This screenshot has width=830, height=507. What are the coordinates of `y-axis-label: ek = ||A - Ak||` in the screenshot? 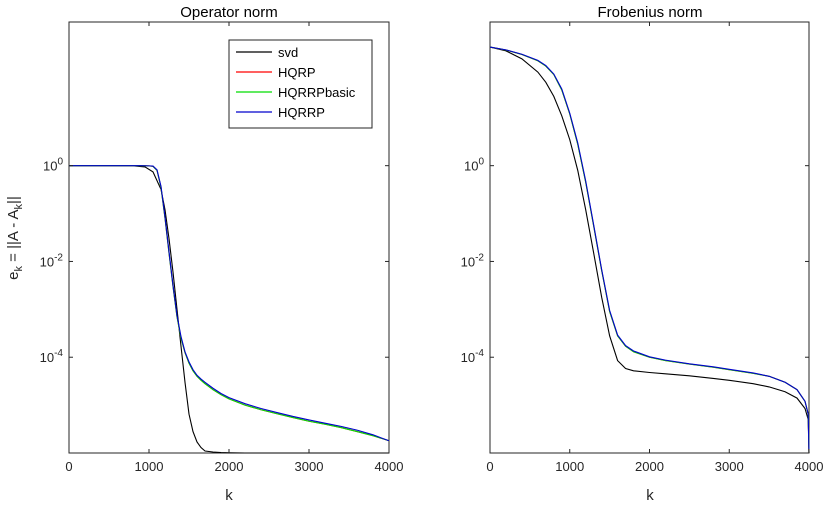 It's located at (15, 238).